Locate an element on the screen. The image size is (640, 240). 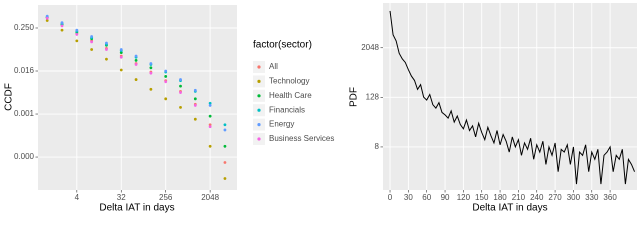
x-tick-label: 0 is located at coordinates (390, 197).